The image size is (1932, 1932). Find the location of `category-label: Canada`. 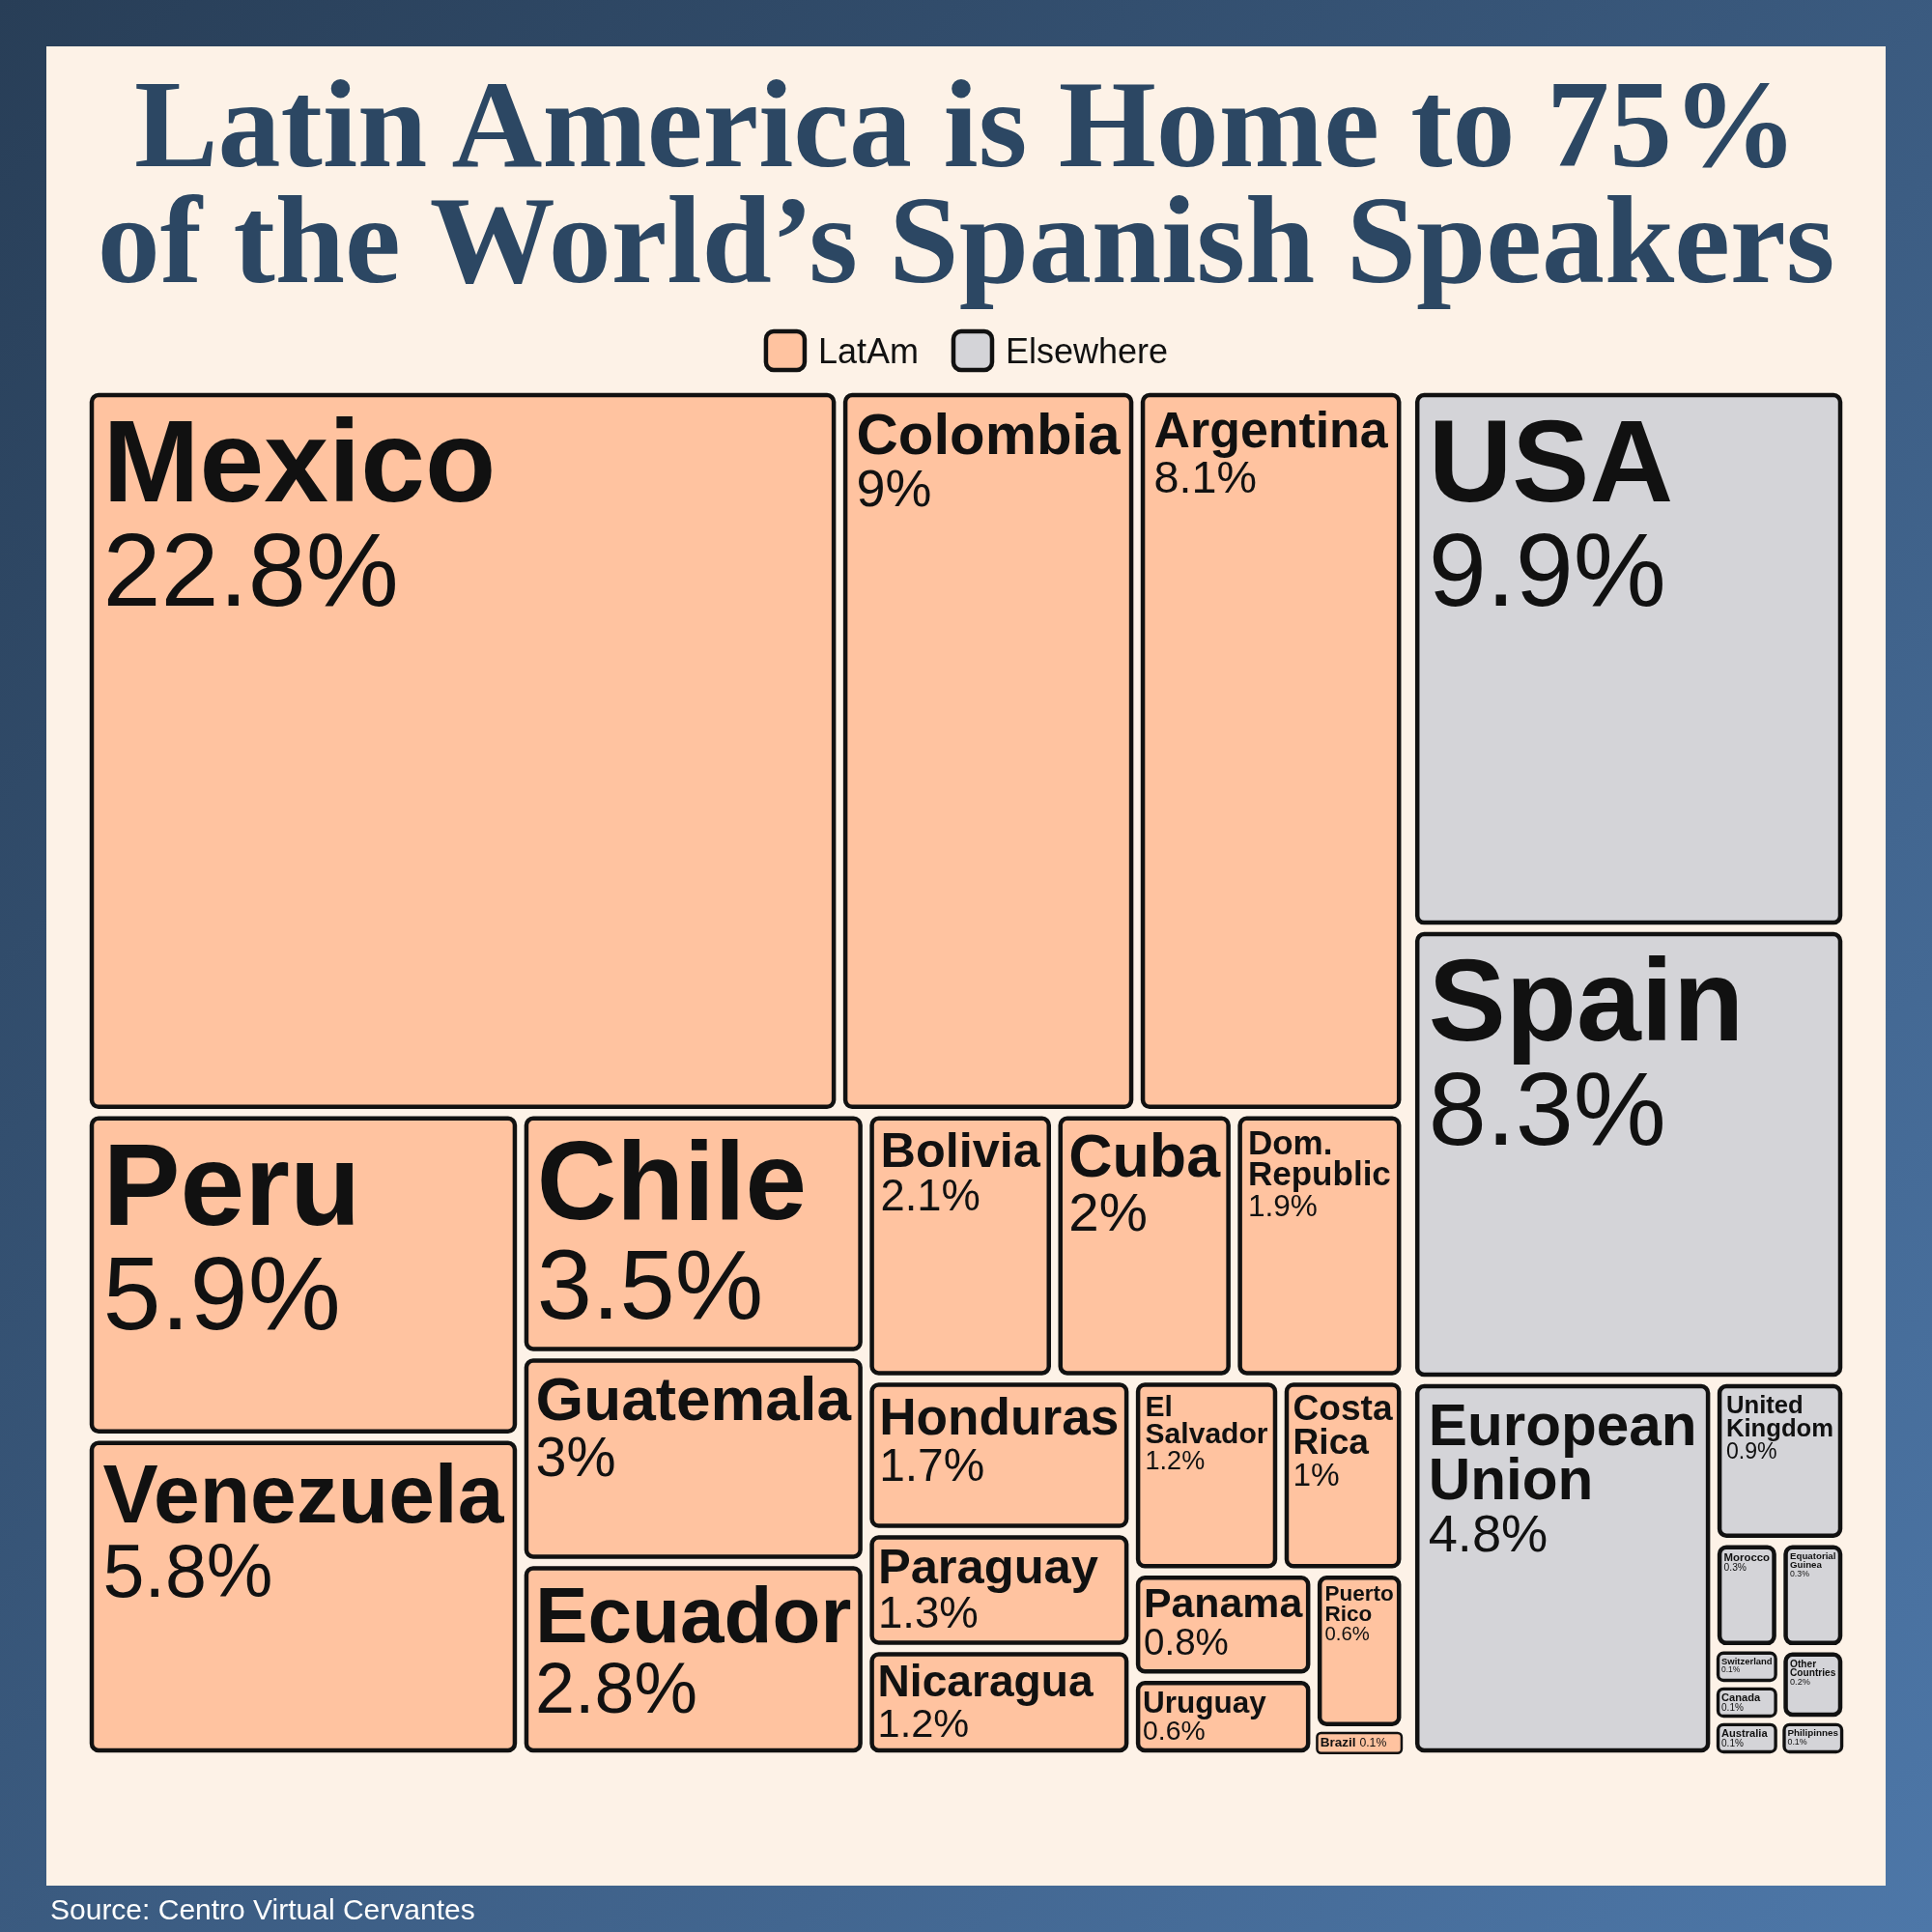

category-label: Canada is located at coordinates (1741, 1696).